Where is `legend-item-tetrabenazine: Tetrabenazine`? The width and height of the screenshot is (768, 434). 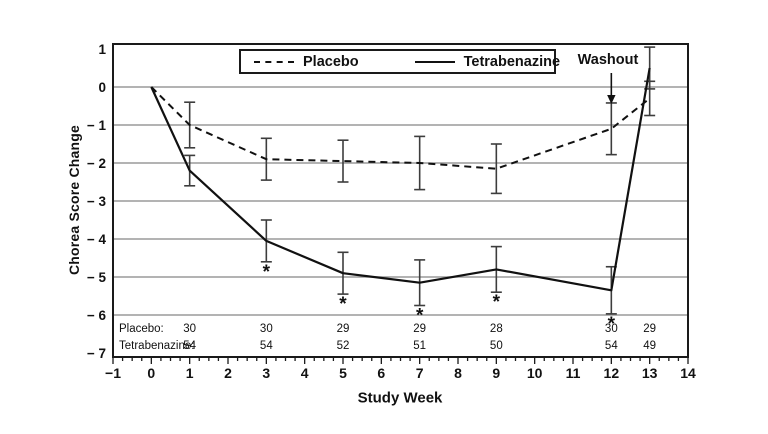
legend-item-tetrabenazine: Tetrabenazine is located at coordinates (487, 61).